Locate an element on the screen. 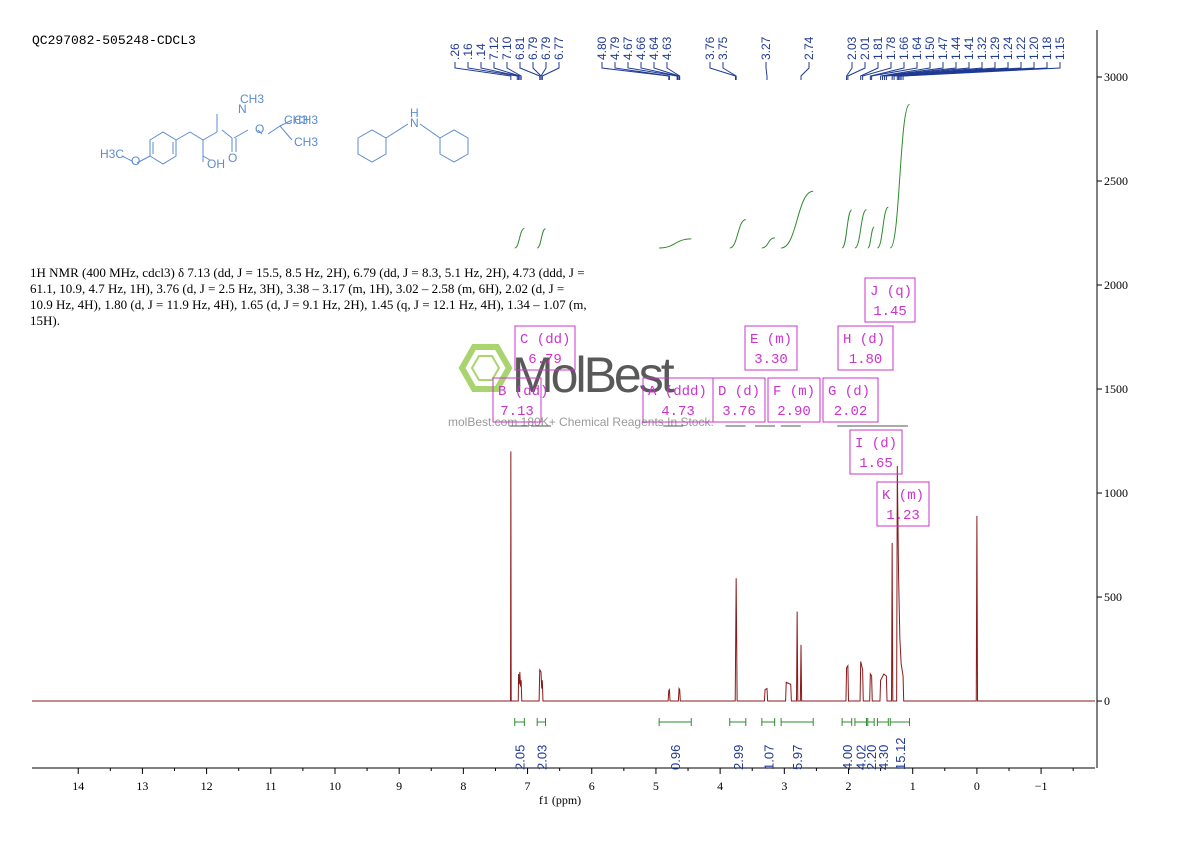 Image resolution: width=1190 pixels, height=841 pixels. multiplet-label: A (ddd) is located at coordinates (677, 392).